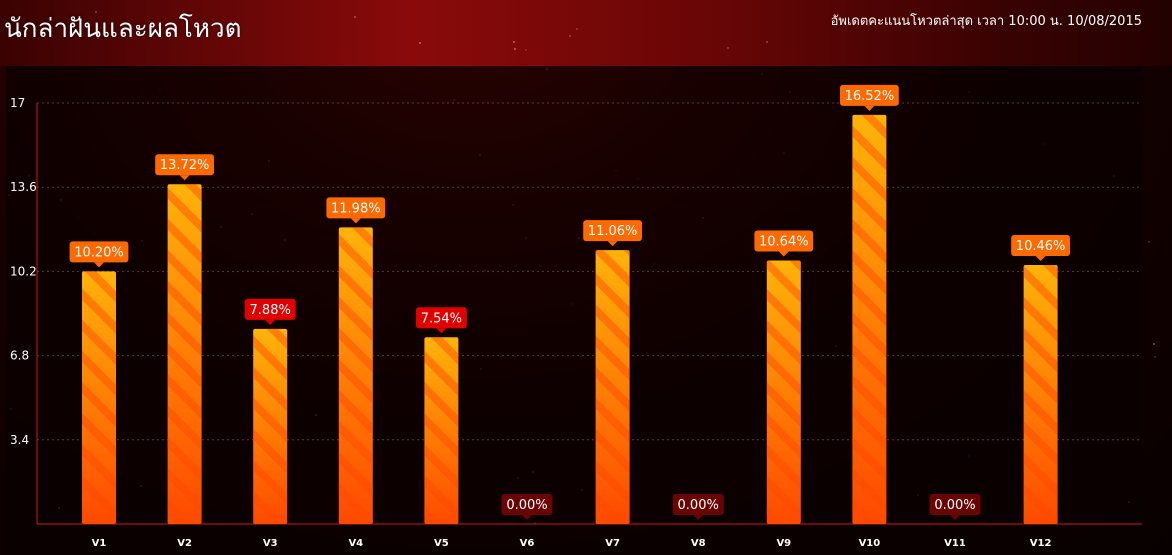  What do you see at coordinates (123, 29) in the screenshot?
I see `page-title: นักล่าฝันและผลโหวต` at bounding box center [123, 29].